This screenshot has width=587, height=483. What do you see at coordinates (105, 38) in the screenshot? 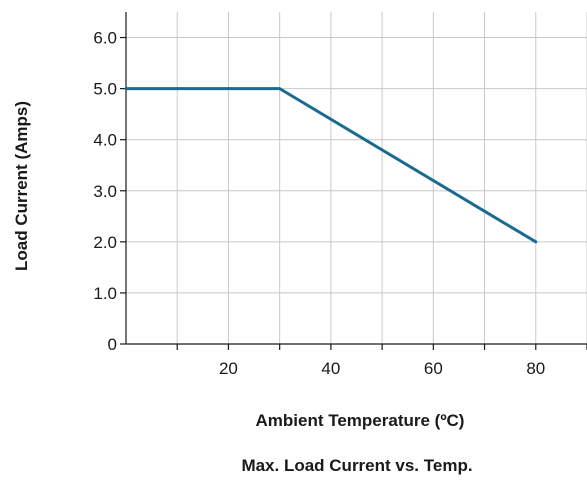
I see `y-tick-label: 6.0` at bounding box center [105, 38].